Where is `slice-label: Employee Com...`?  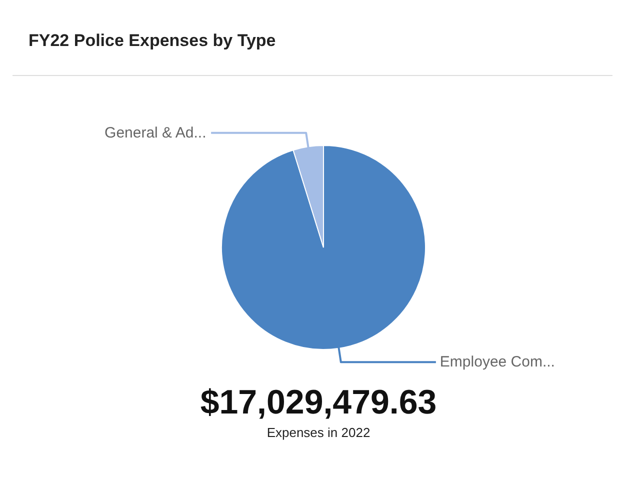 slice-label: Employee Com... is located at coordinates (497, 362).